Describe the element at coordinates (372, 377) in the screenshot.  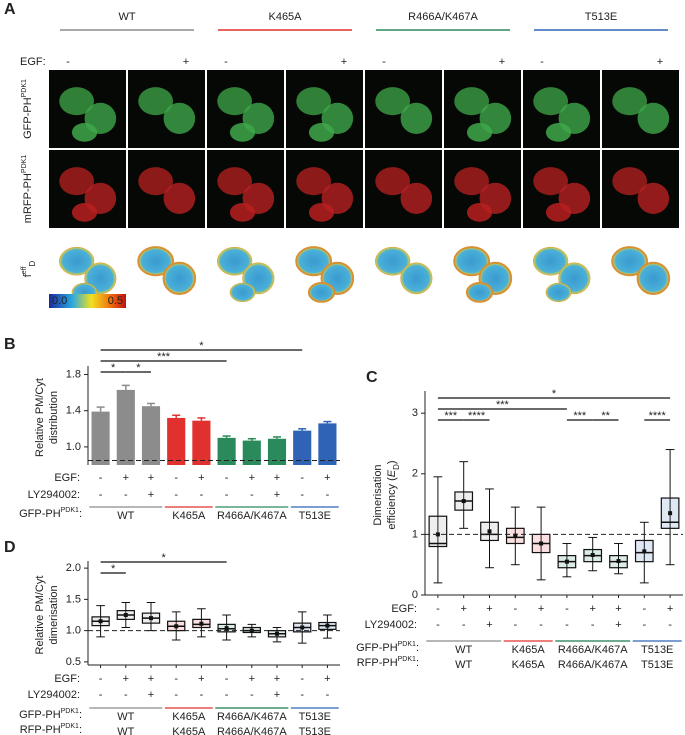
I see `panel-label: C` at that location.